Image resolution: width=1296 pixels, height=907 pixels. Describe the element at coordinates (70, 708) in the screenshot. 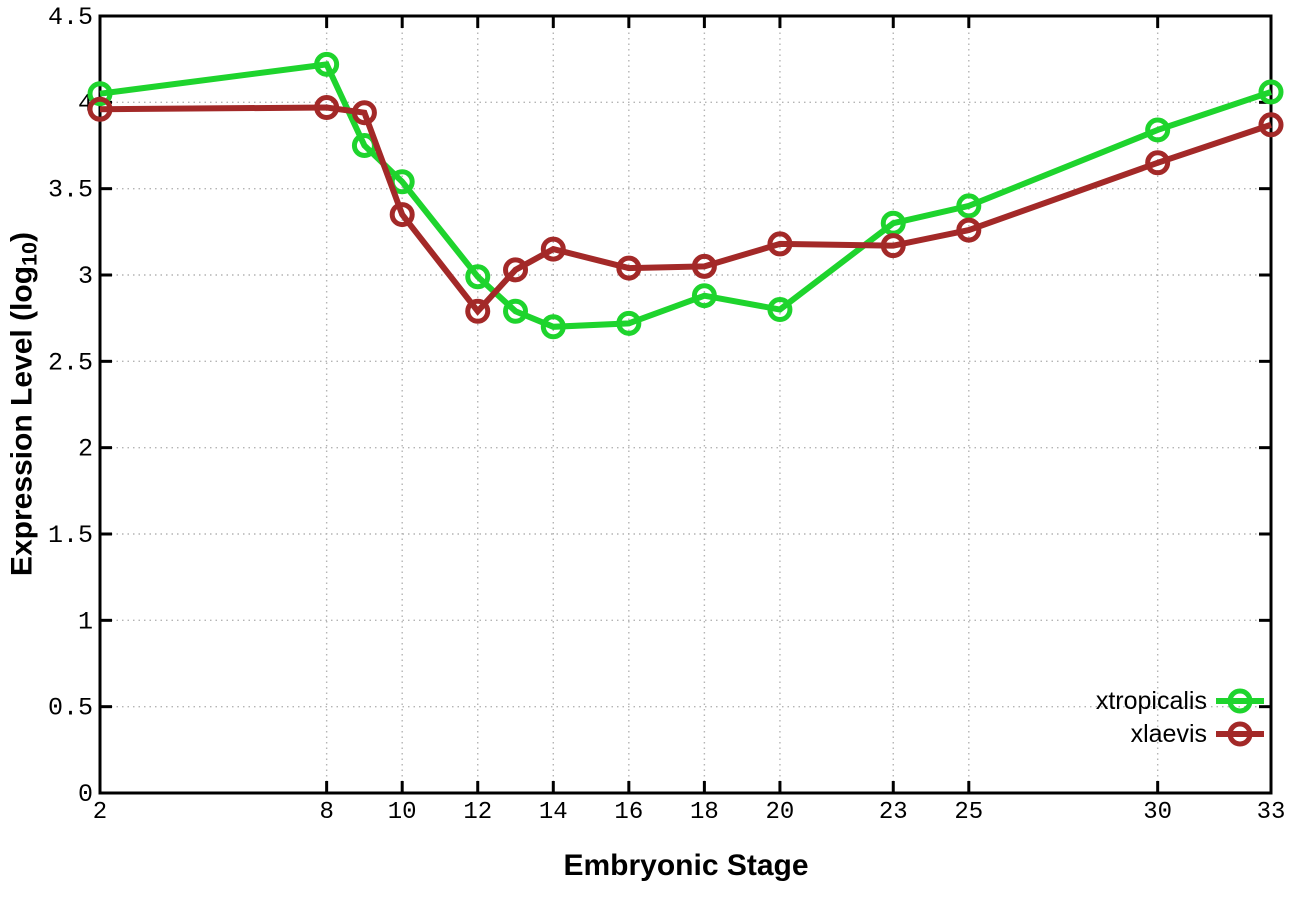

I see `y-tick-label: 0.5` at that location.